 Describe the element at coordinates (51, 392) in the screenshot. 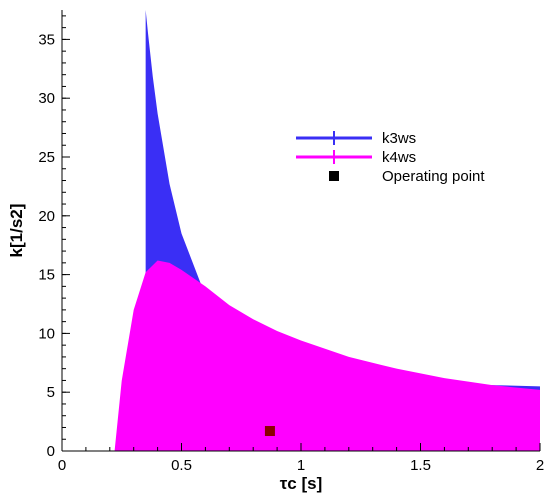

I see `y-tick-label: 5` at that location.